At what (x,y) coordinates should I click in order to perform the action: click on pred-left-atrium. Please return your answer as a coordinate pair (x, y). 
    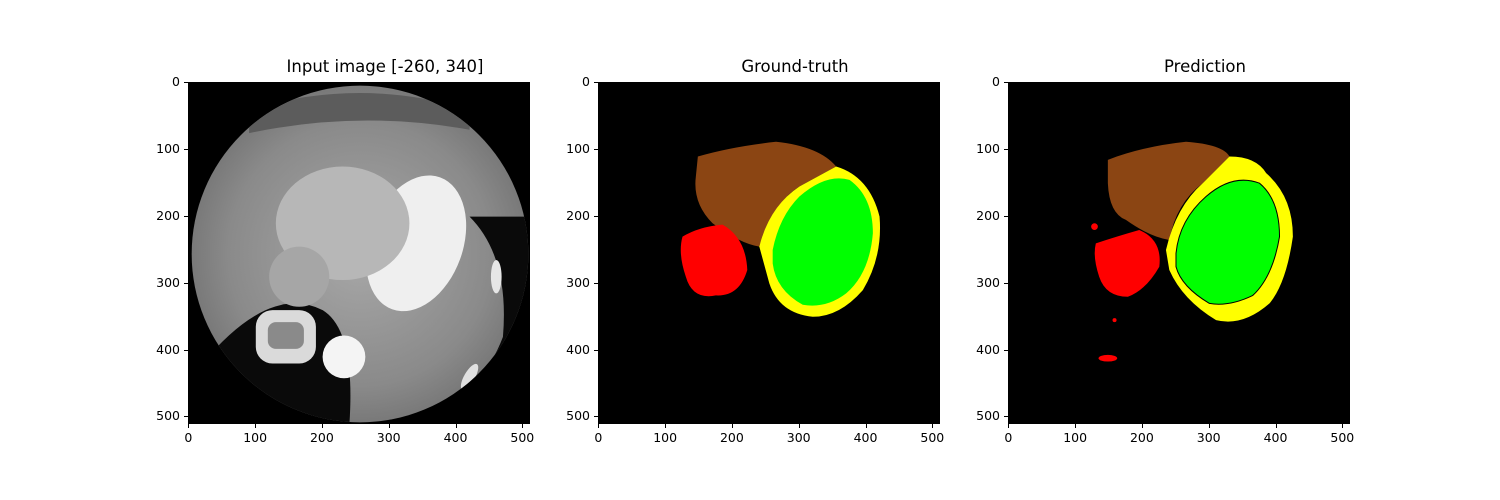
    Looking at the image, I should click on (1168, 190).